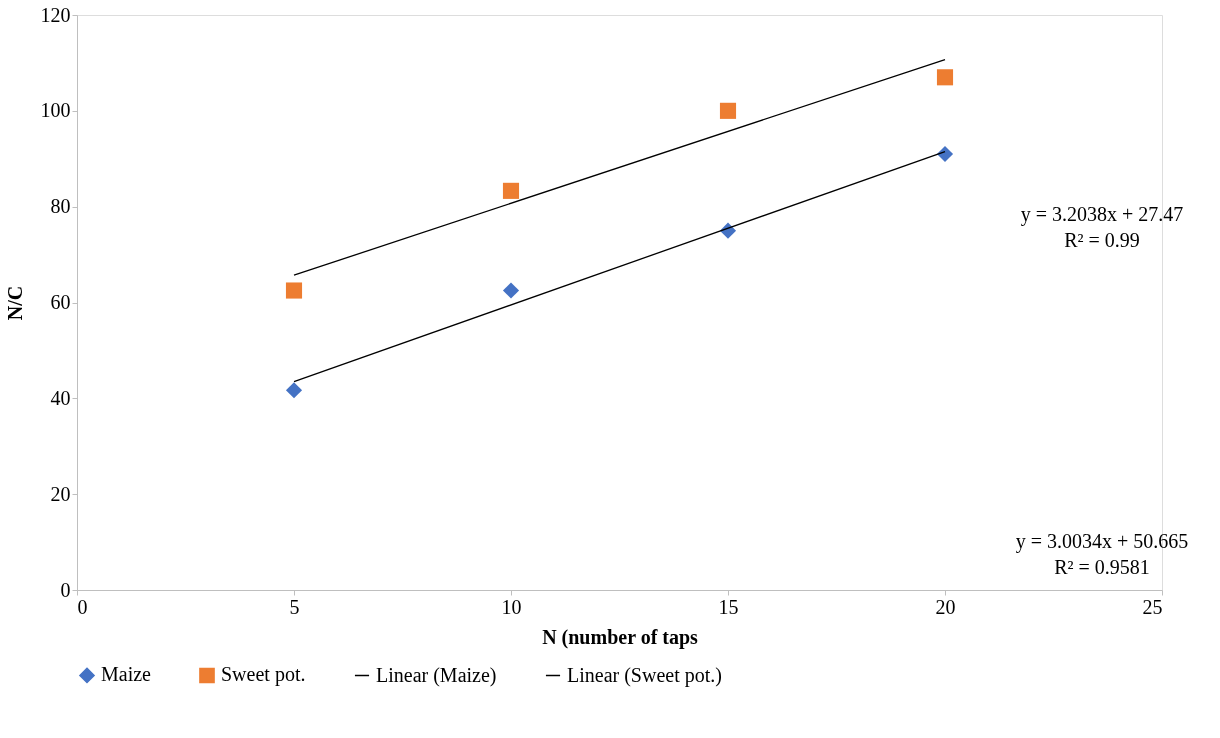  Describe the element at coordinates (1102, 214) in the screenshot. I see `annotation: y = 3.2038x + 27.47` at that location.